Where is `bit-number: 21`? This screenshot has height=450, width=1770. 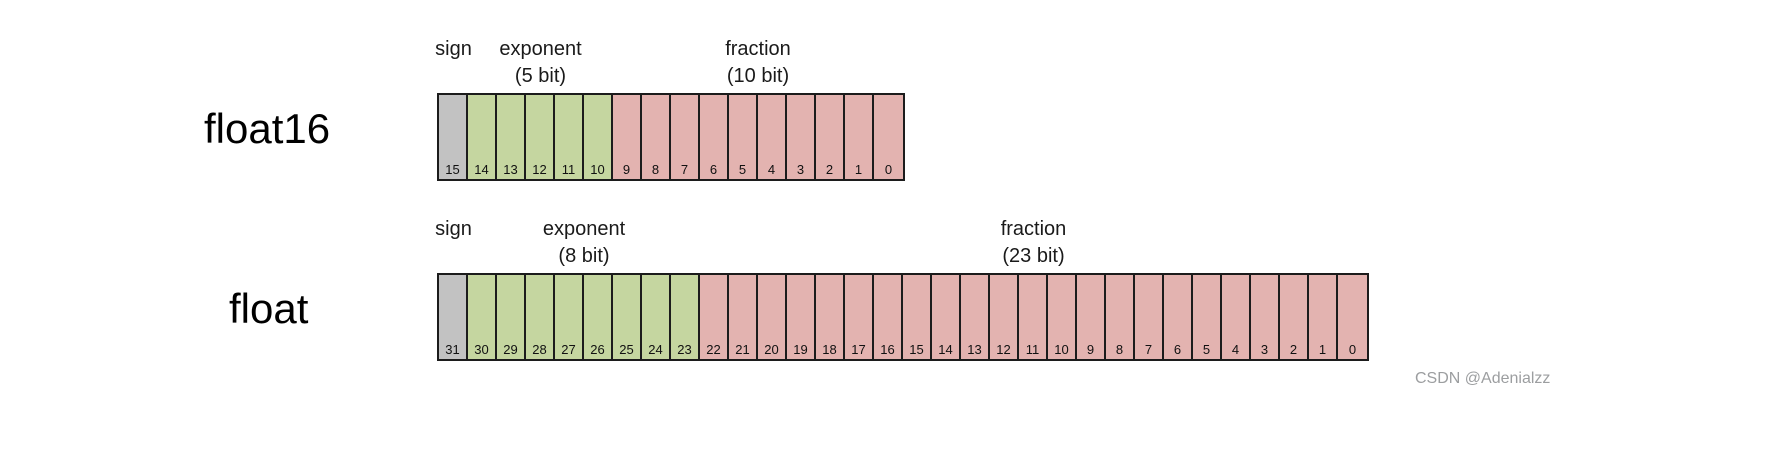 bit-number: 21 is located at coordinates (742, 349).